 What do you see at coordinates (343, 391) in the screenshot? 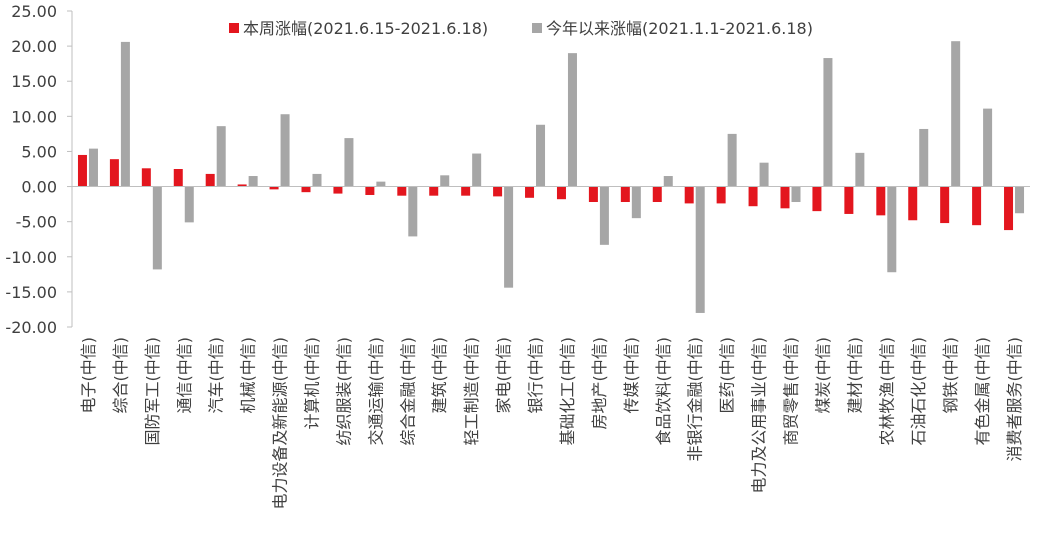
I see `x-category-label: 纺织服装(中信)` at bounding box center [343, 391].